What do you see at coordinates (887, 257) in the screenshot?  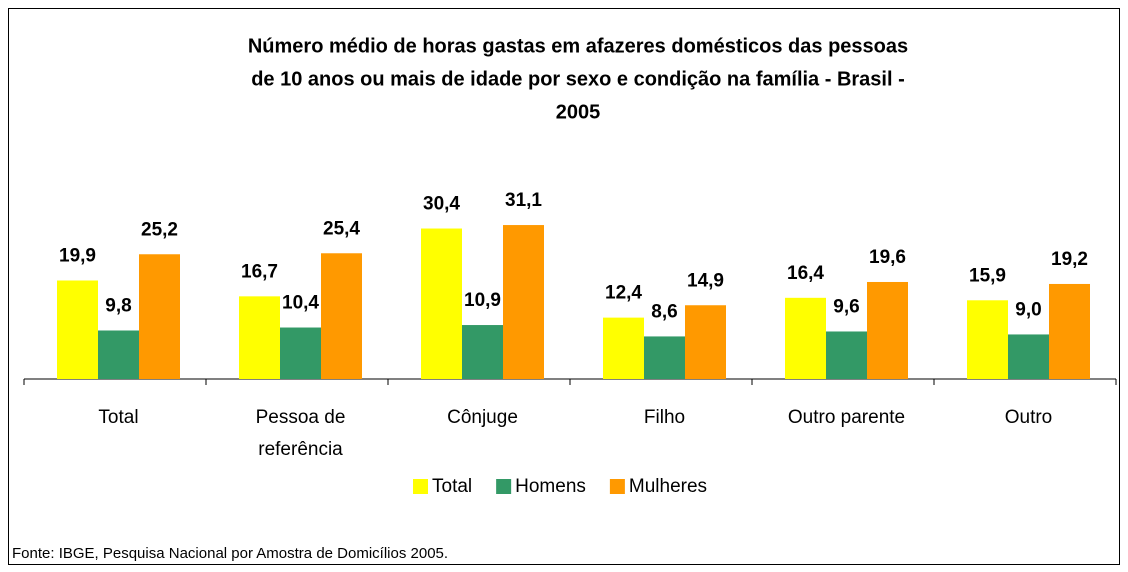 I see `data-label: 19,6` at bounding box center [887, 257].